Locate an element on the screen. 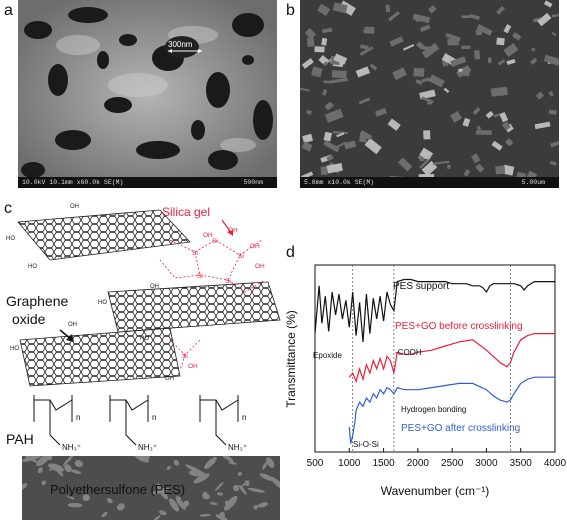 This screenshot has height=520, width=567. functional-groups: OH HO HO HO OH HO OH HO OH is located at coordinates (90, 293).